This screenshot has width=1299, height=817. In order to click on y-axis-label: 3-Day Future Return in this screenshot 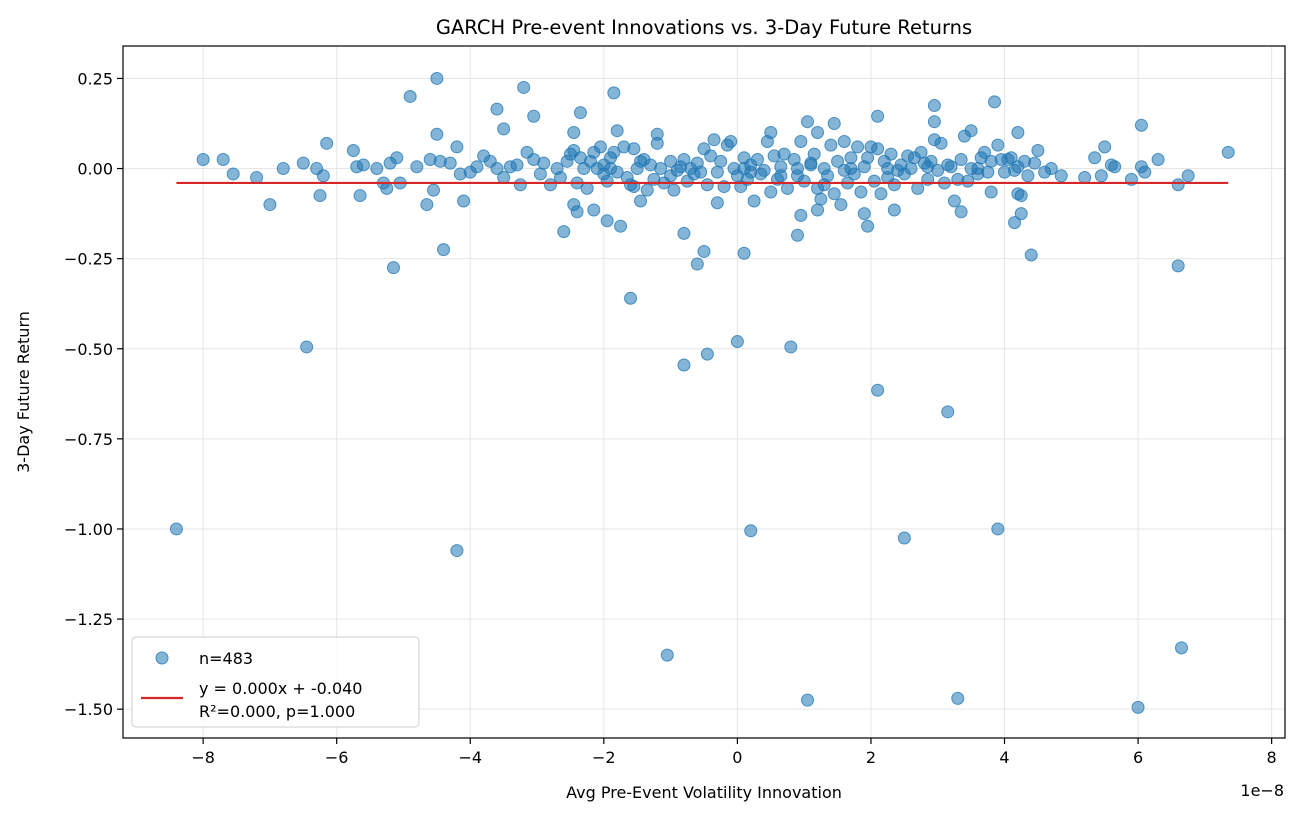, I will do `click(23, 392)`.